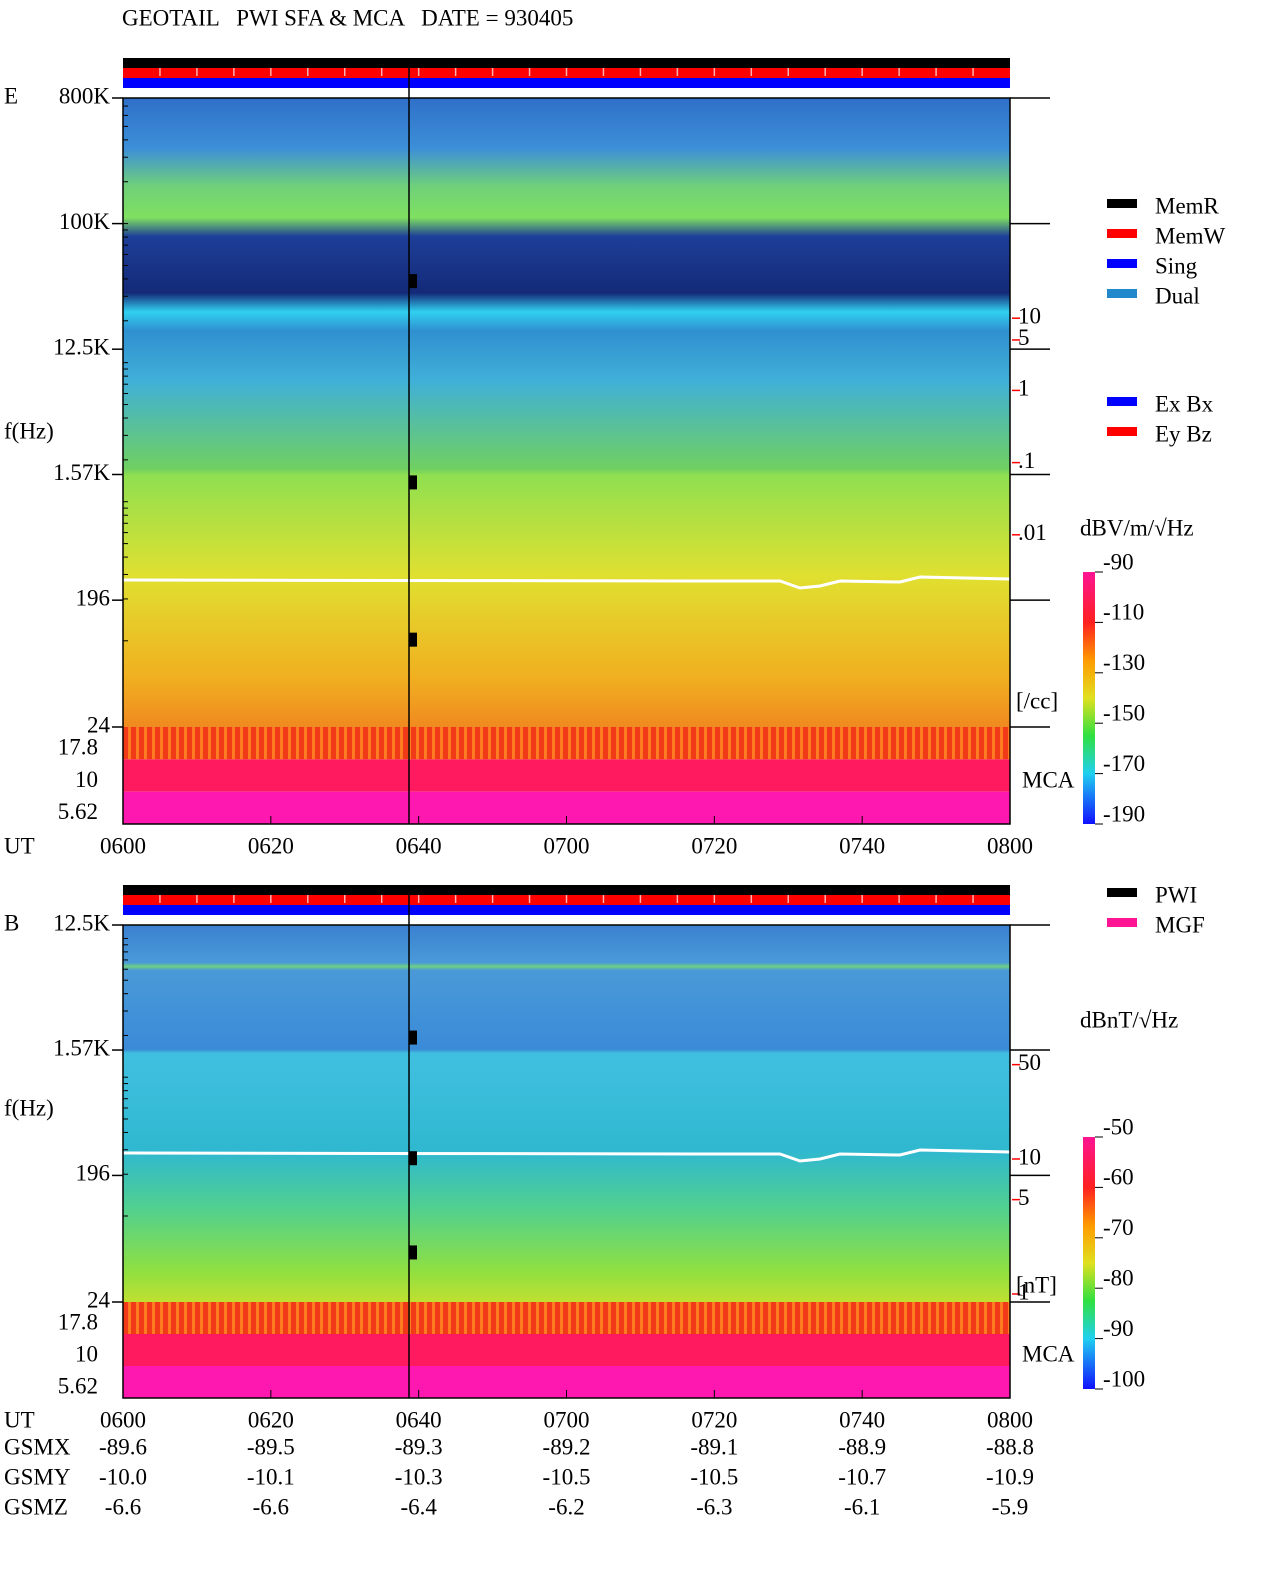 The height and width of the screenshot is (1593, 1280). What do you see at coordinates (11, 922) in the screenshot?
I see `panel-label: B` at bounding box center [11, 922].